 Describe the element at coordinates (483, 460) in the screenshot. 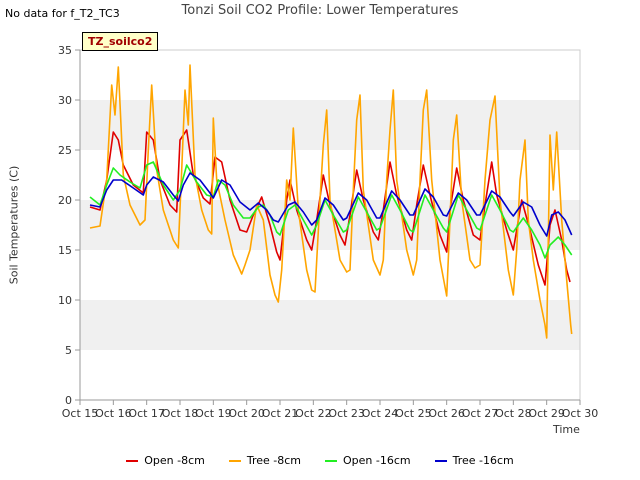

I see `legend-label-tree-16cm: Tree -16cm` at that location.